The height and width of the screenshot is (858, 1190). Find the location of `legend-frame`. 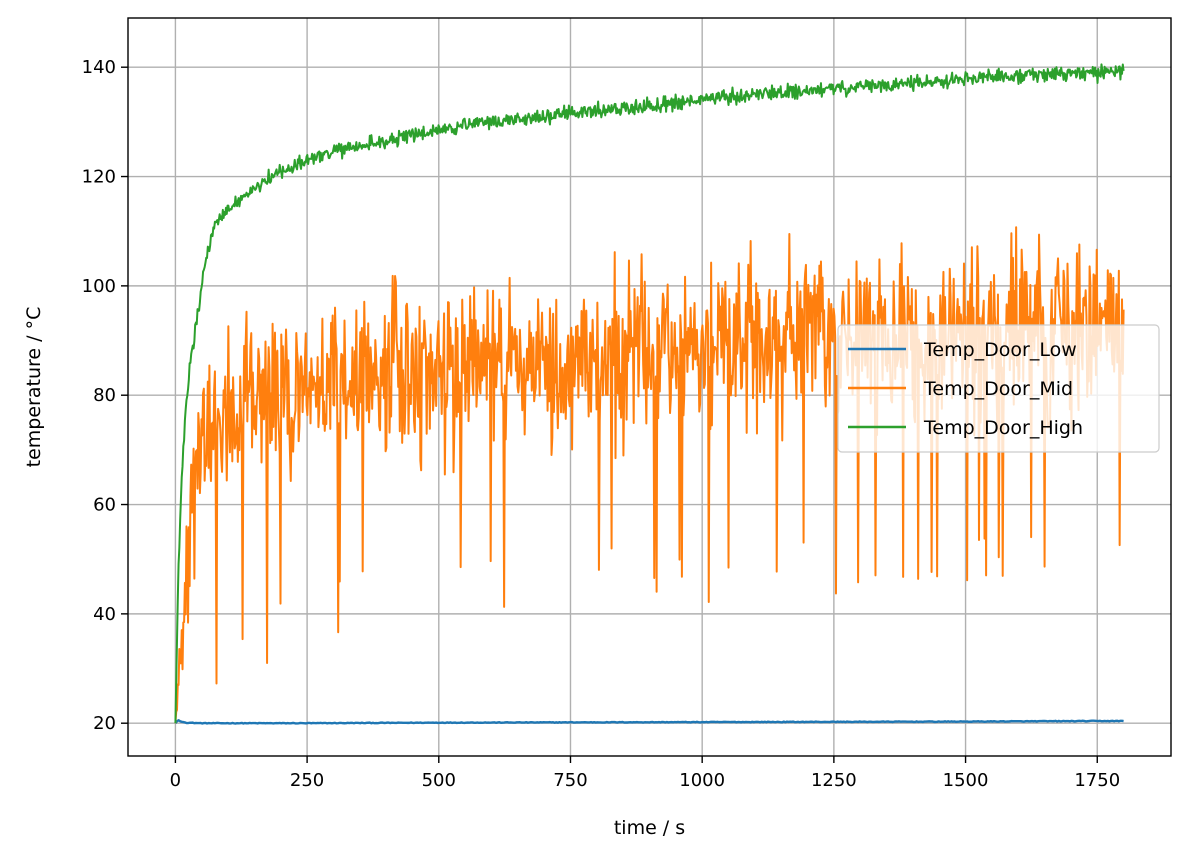

legend-frame is located at coordinates (998, 388).